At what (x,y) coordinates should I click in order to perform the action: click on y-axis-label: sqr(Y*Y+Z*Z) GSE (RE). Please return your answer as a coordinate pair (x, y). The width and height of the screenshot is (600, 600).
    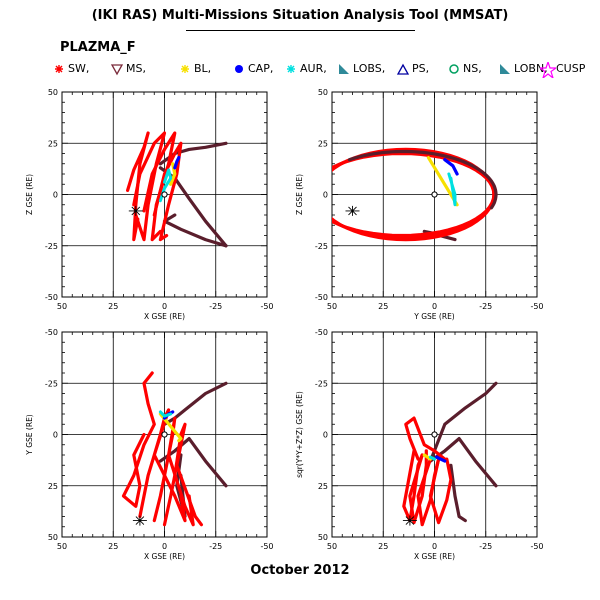
    Looking at the image, I should click on (299, 434).